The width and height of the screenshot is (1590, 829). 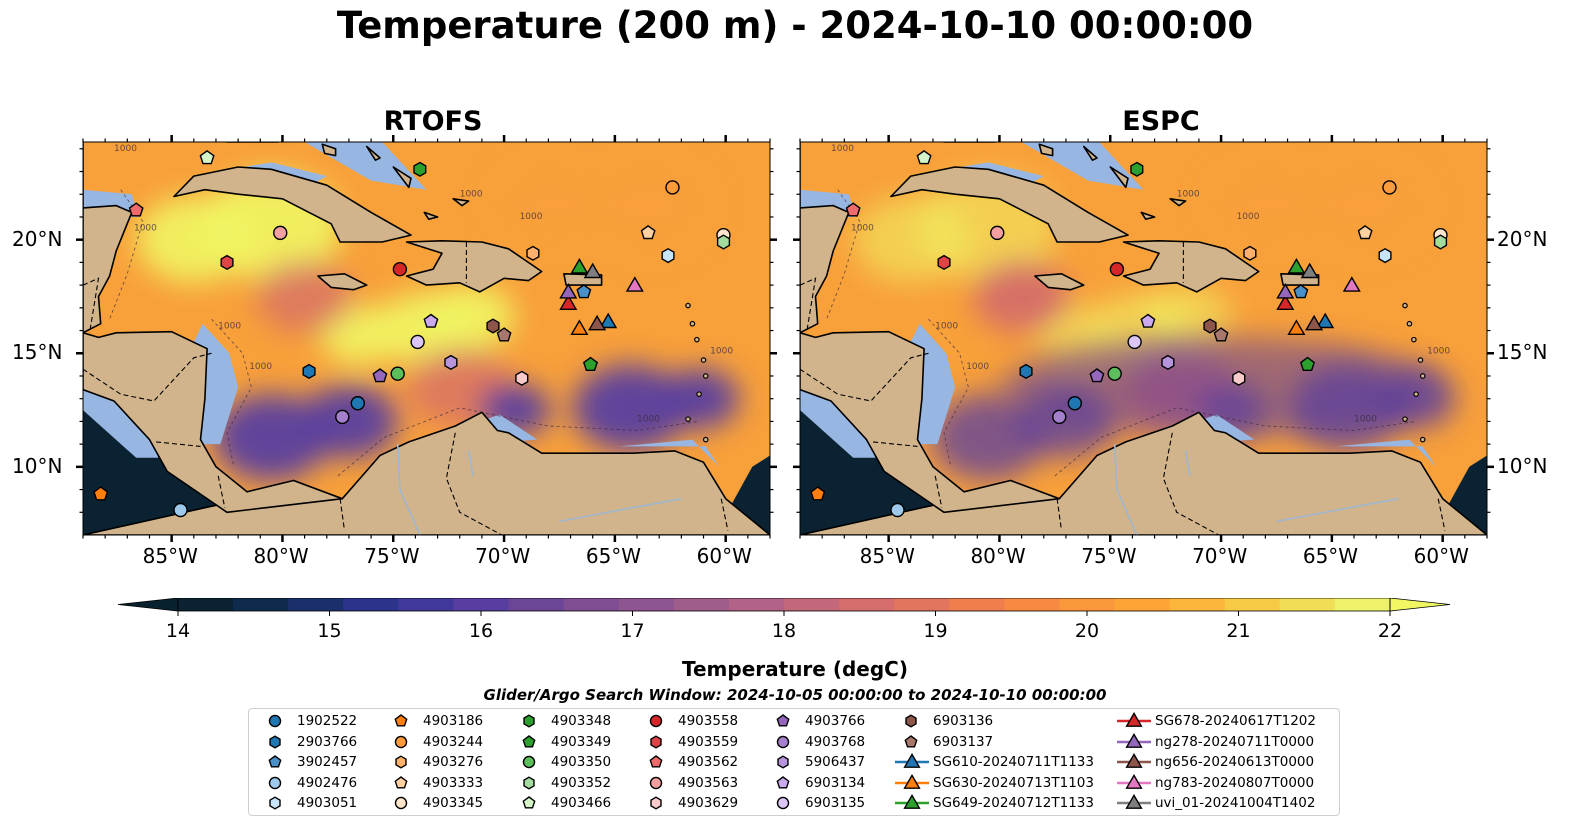 What do you see at coordinates (178, 629) in the screenshot?
I see `colorbar-tick-label: 14` at bounding box center [178, 629].